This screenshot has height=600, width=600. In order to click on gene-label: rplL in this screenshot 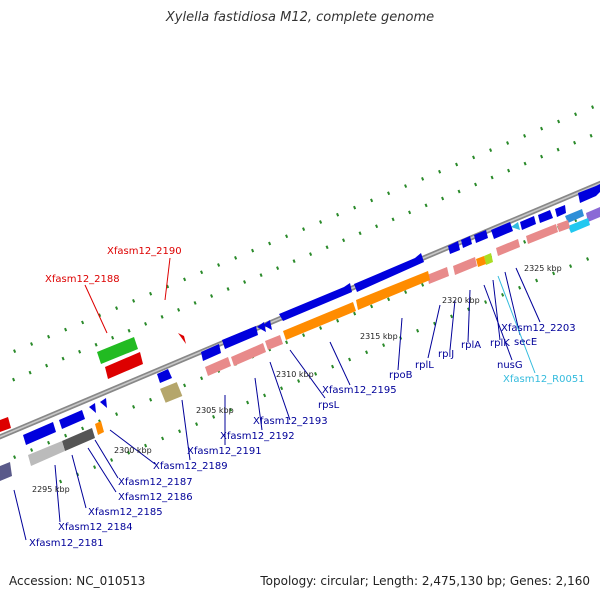, I will do `click(424, 365)`.